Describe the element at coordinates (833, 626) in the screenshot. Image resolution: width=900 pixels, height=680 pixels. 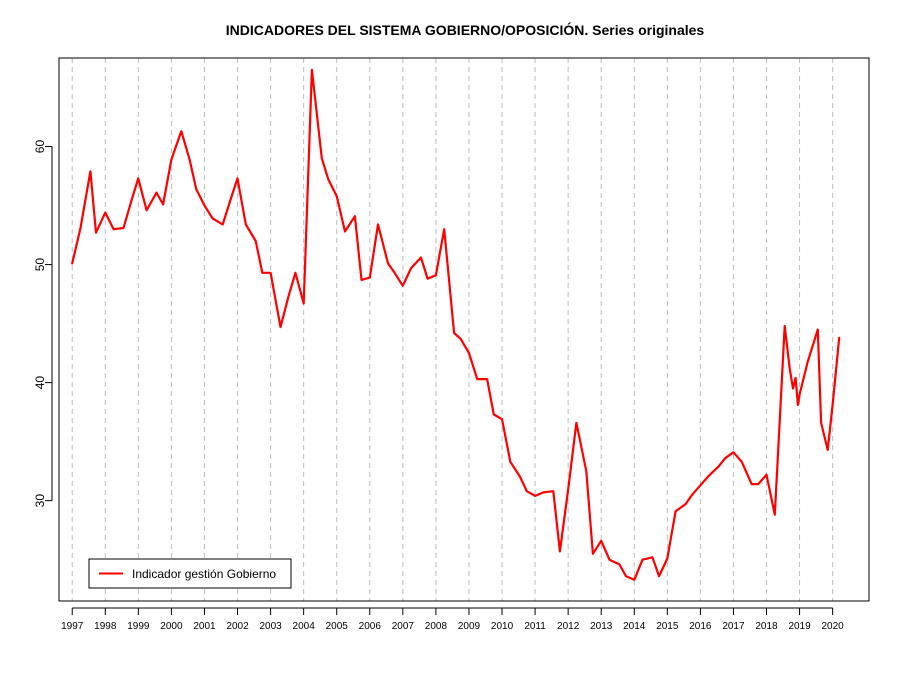
I see `x-tick-label: 2020` at that location.